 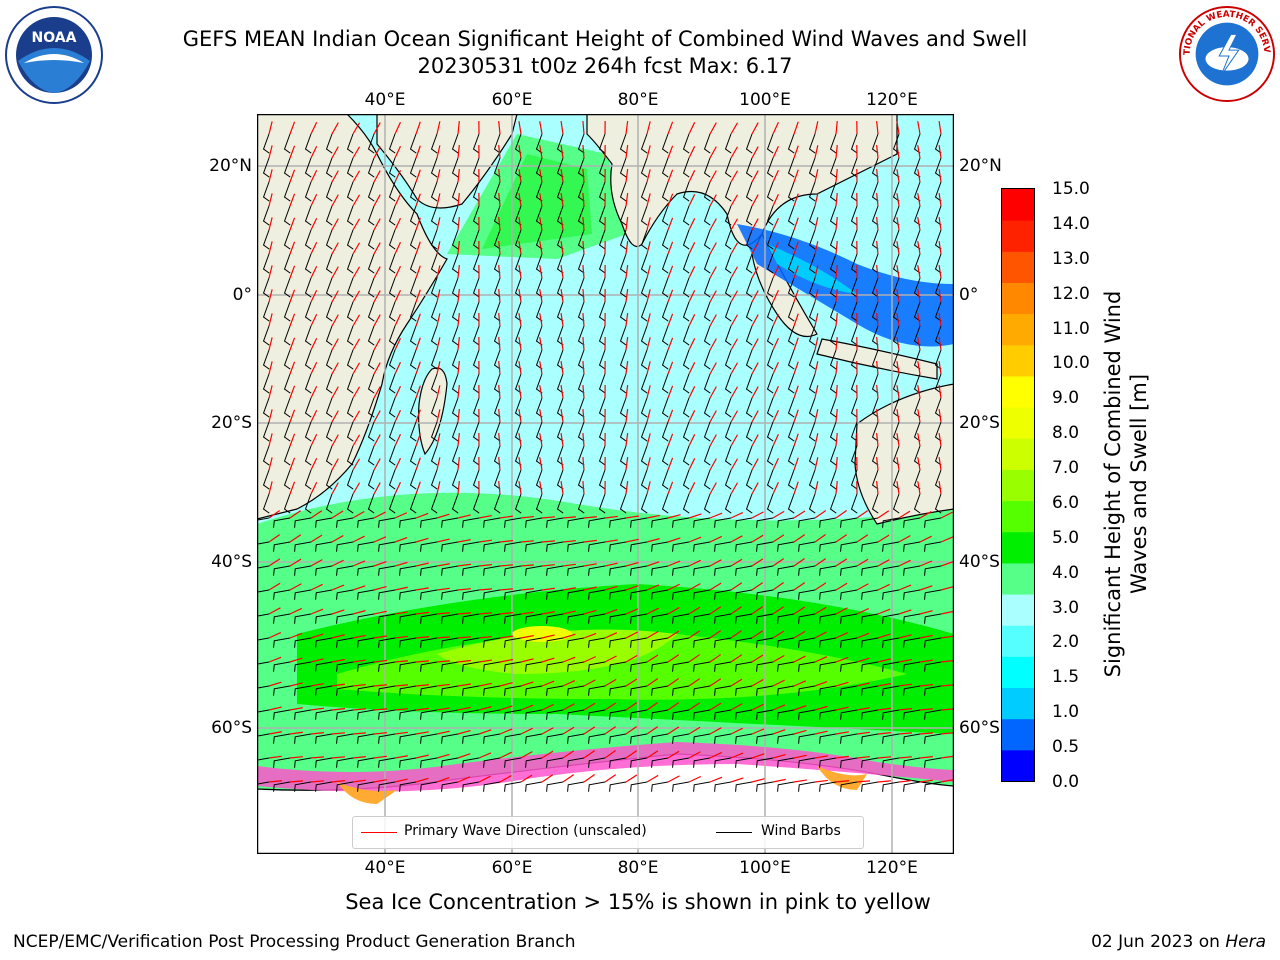 What do you see at coordinates (980, 166) in the screenshot?
I see `lat-label-right: 20°N` at bounding box center [980, 166].